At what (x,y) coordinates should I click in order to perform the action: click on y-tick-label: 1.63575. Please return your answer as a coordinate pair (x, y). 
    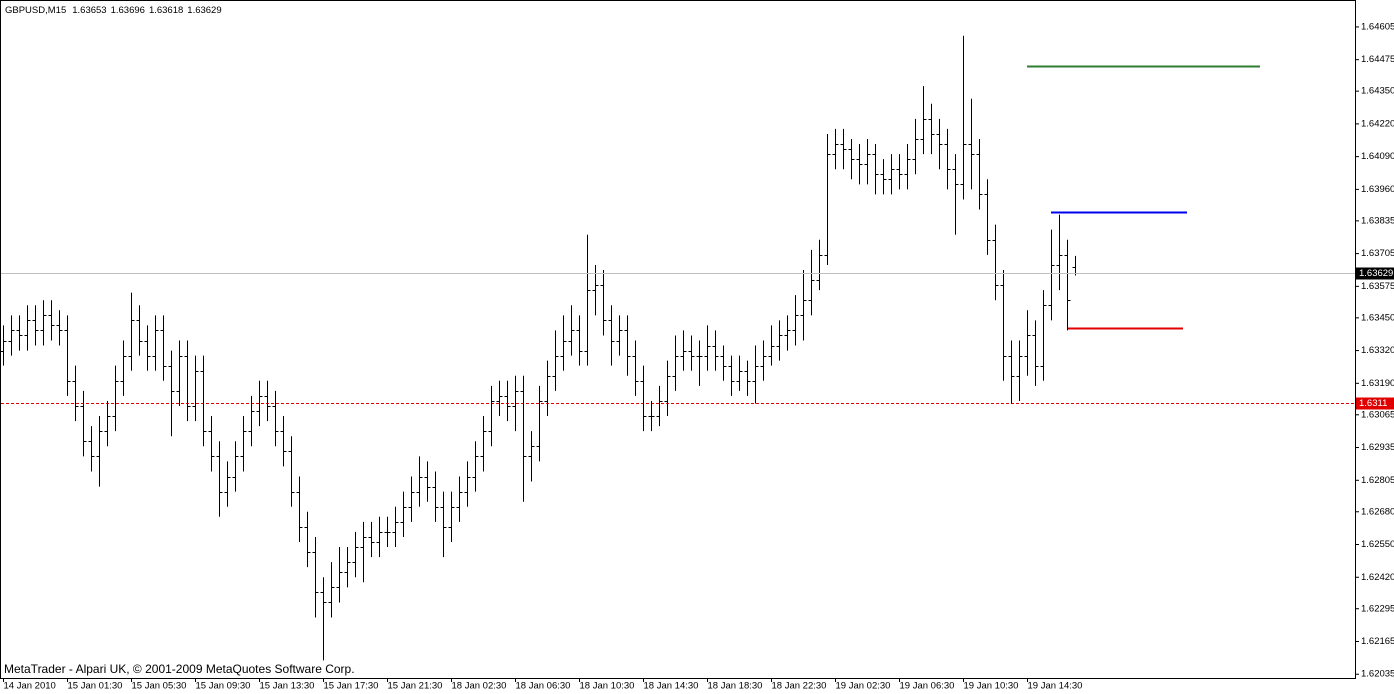
    Looking at the image, I should click on (1377, 286).